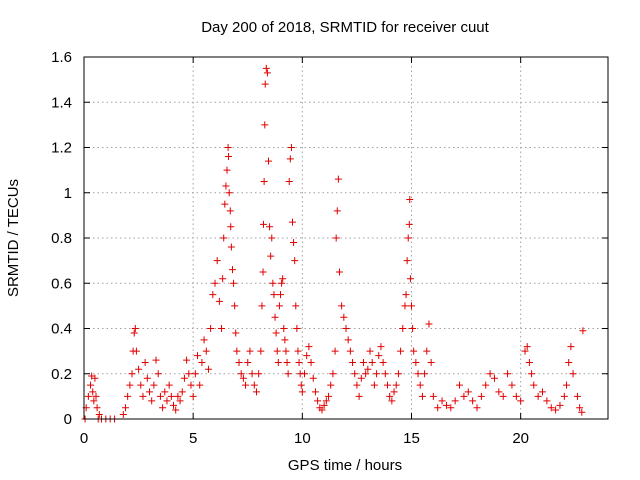 The image size is (640, 480). What do you see at coordinates (61, 329) in the screenshot?
I see `y-tick-label: 0.4` at bounding box center [61, 329].